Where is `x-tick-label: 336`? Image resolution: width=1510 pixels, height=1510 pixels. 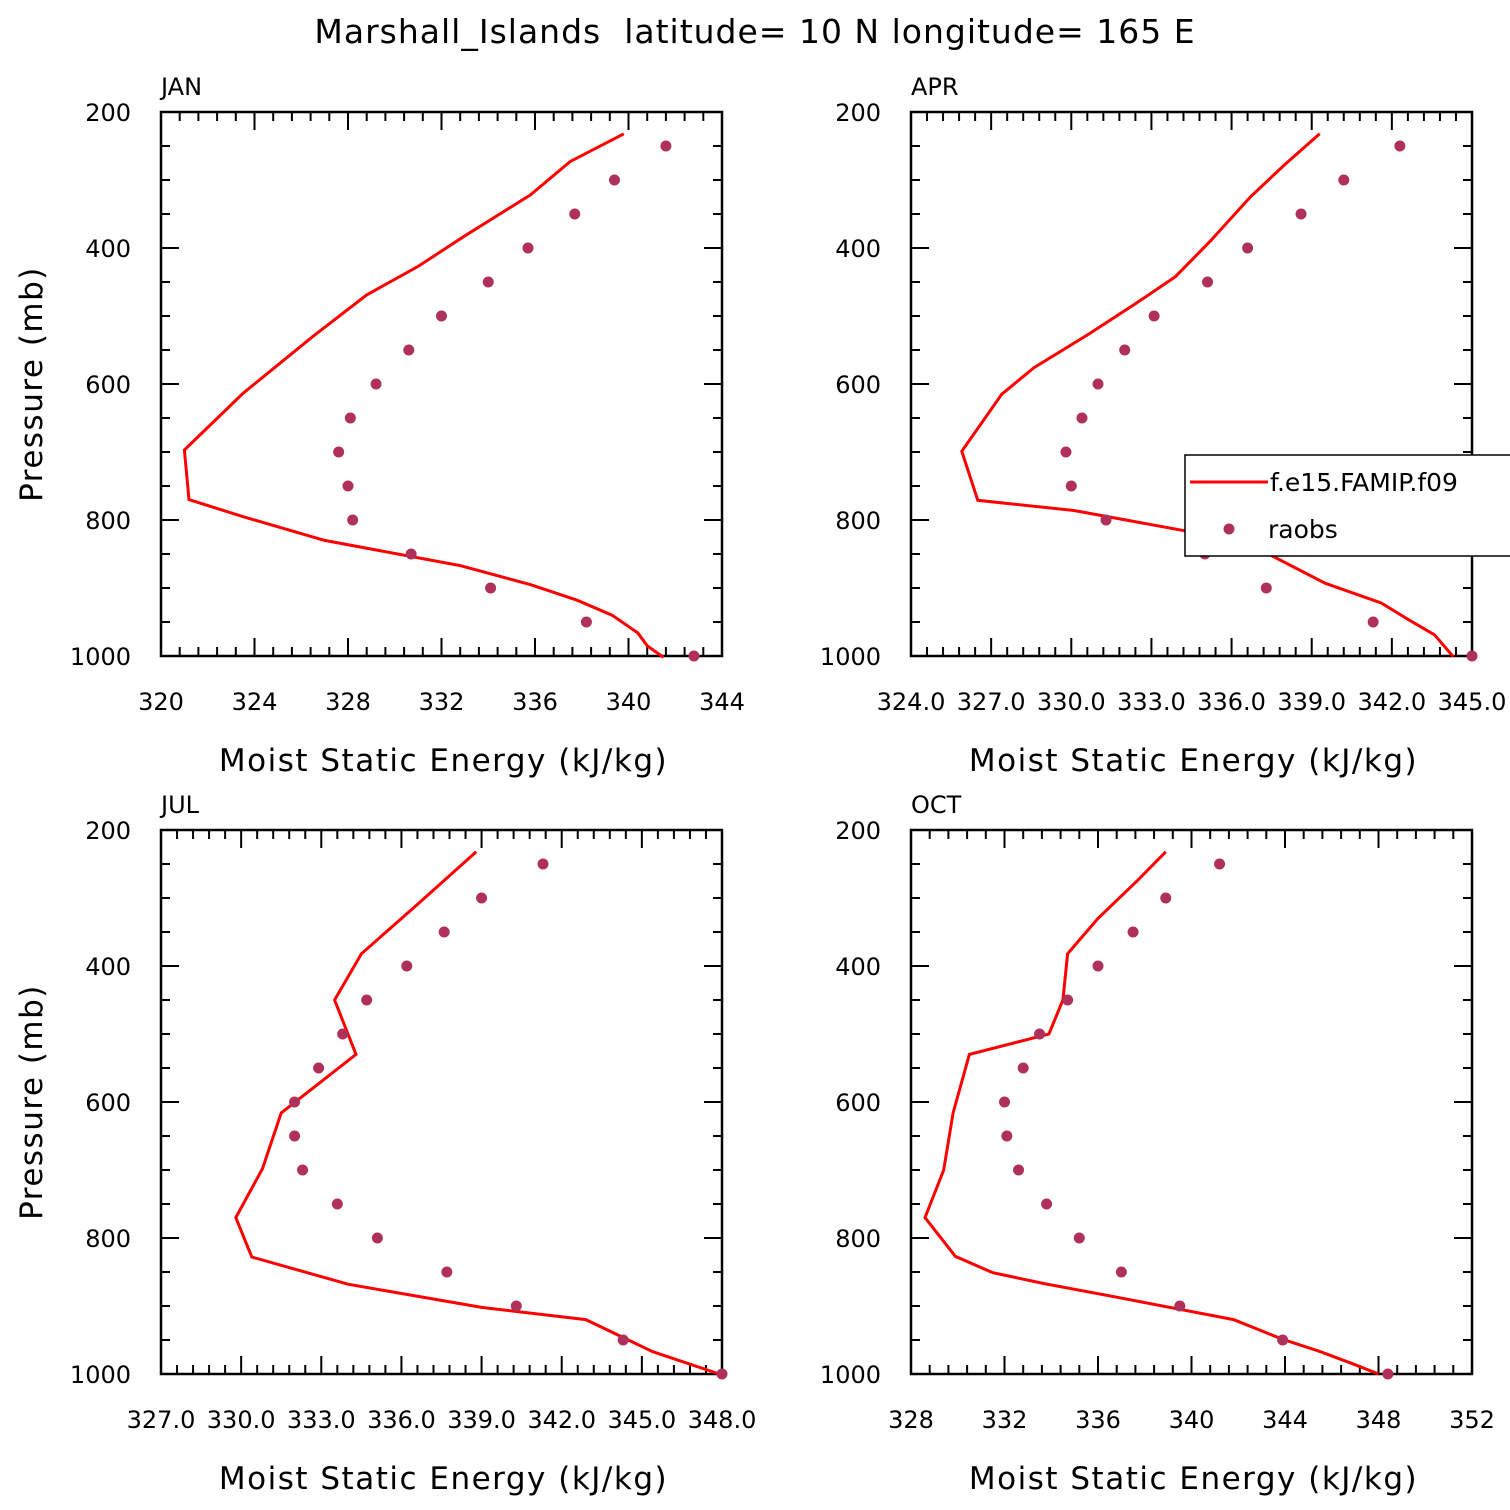 x-tick-label: 336 is located at coordinates (1098, 1420).